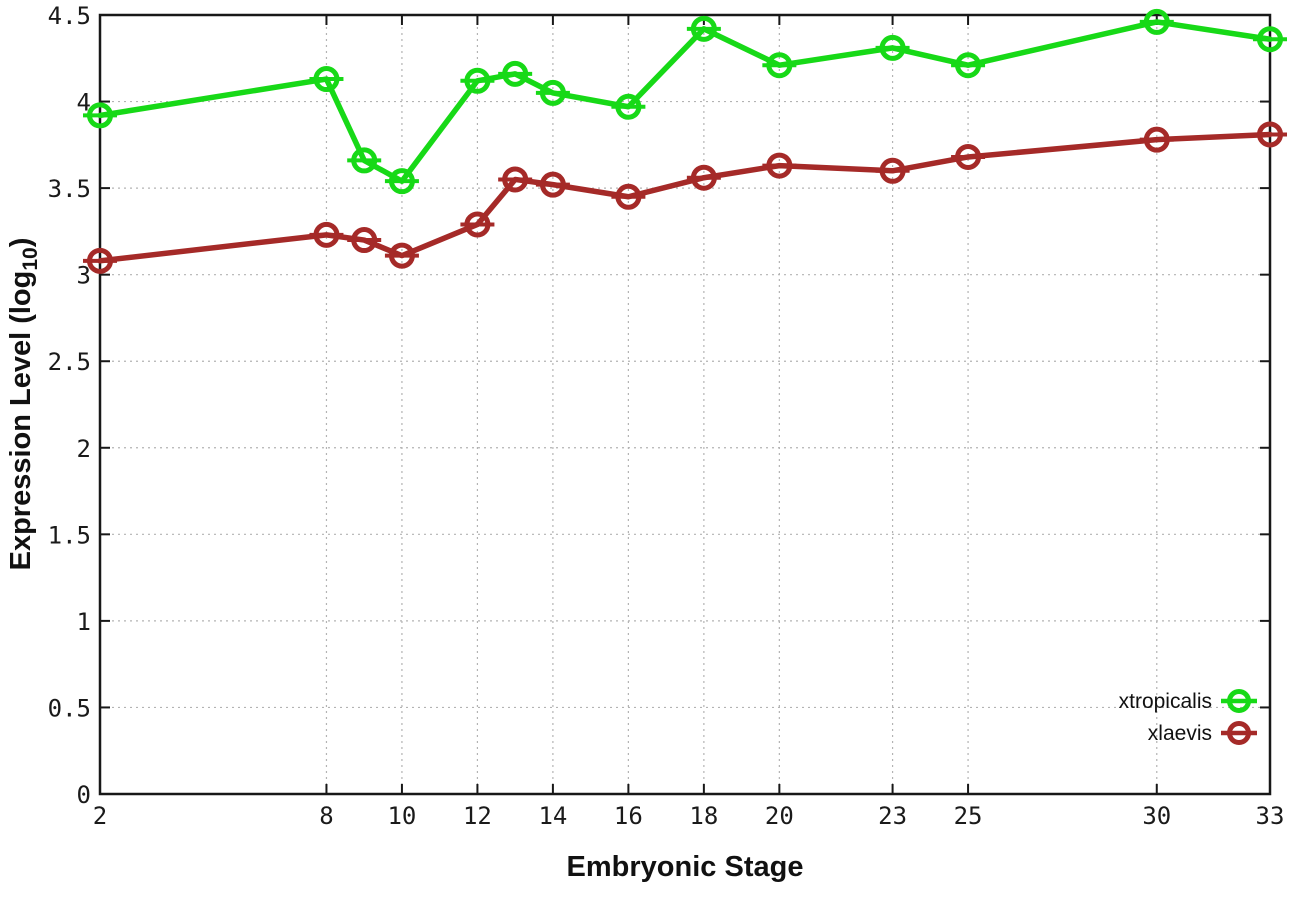  I want to click on x-tick-label: 20, so click(779, 816).